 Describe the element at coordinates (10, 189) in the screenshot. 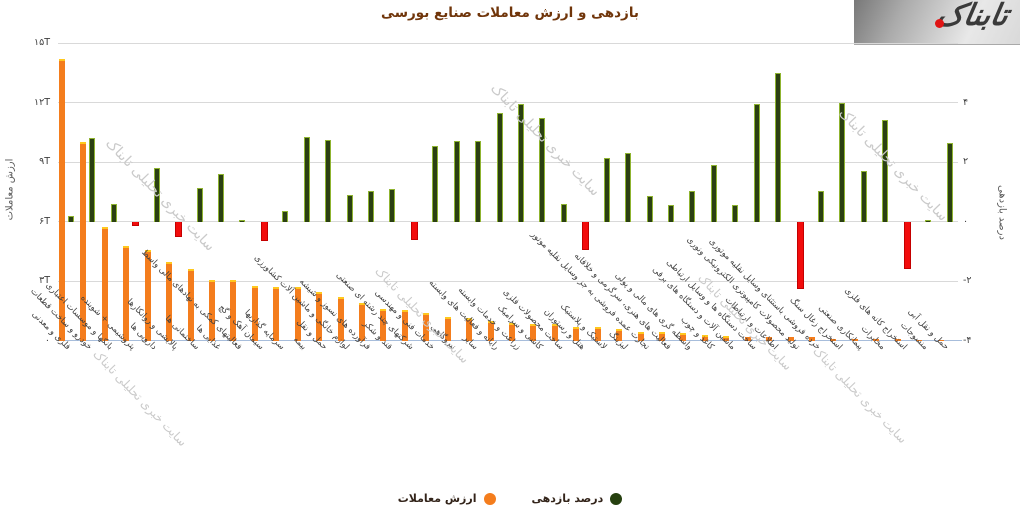

I see `left-axis-title: ارزش معاملات` at that location.